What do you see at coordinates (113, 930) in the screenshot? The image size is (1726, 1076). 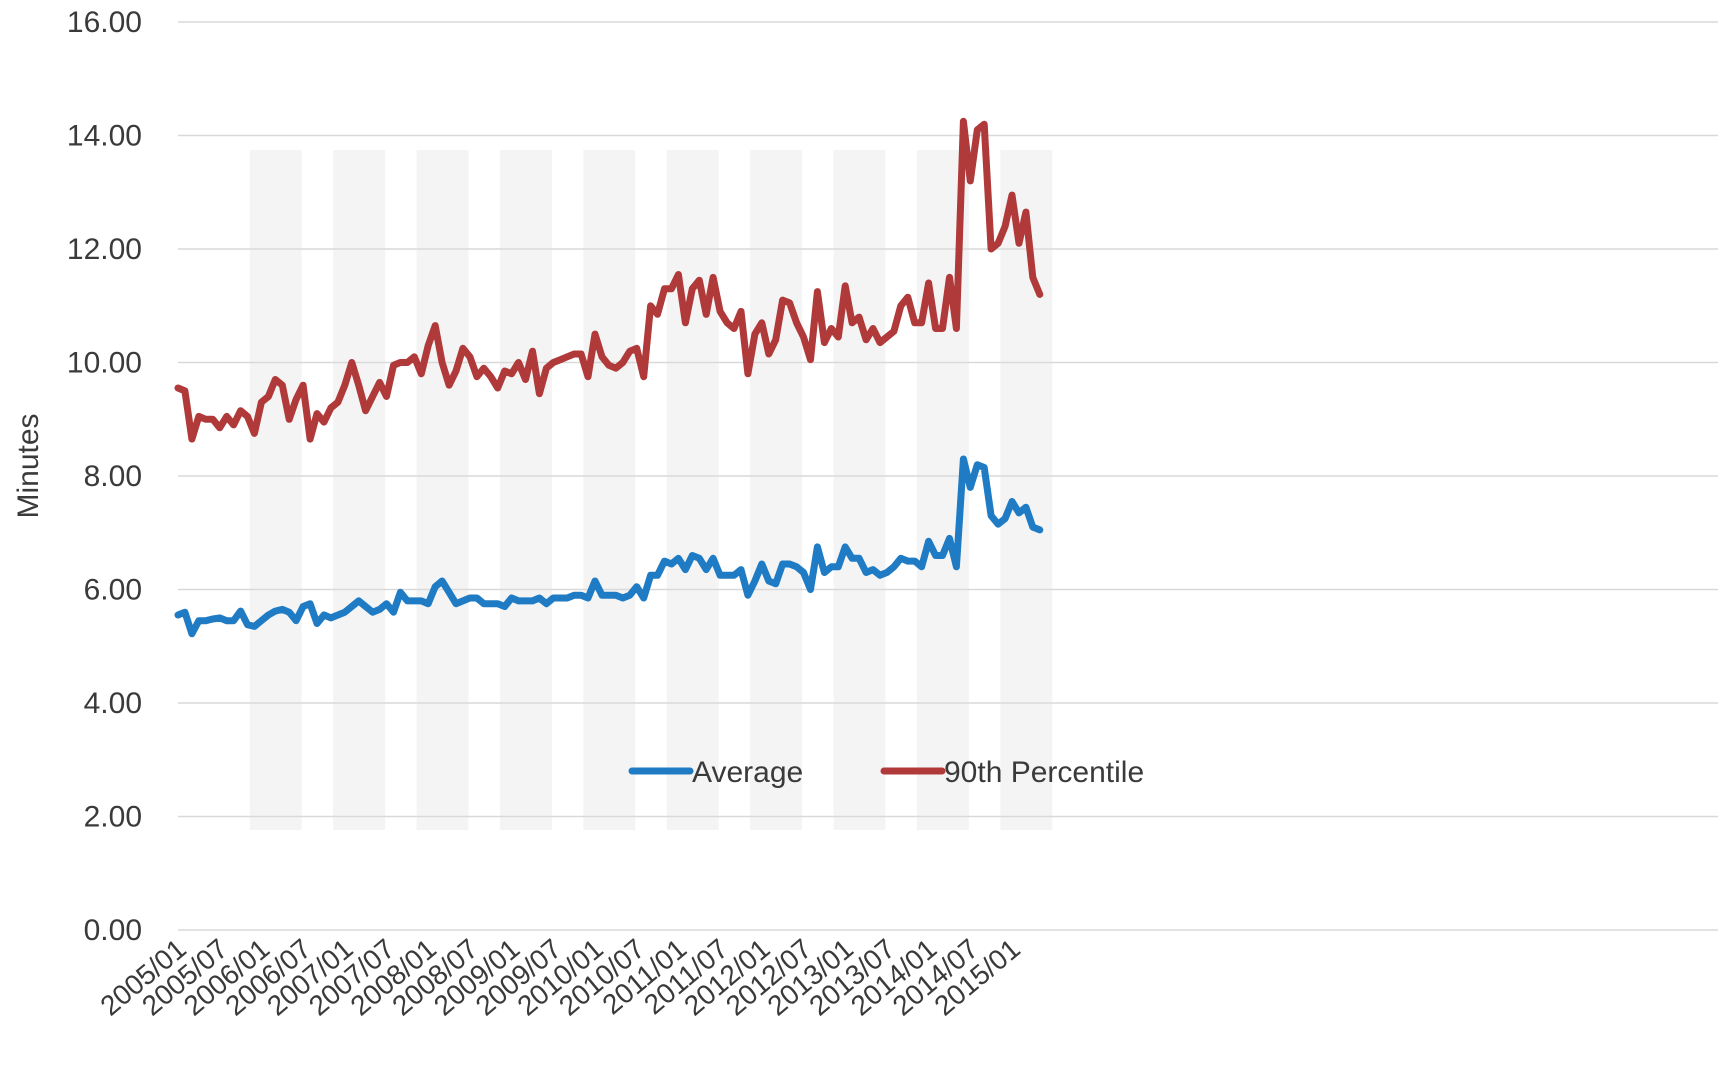 I see `y-tick-label: 0.00` at bounding box center [113, 930].